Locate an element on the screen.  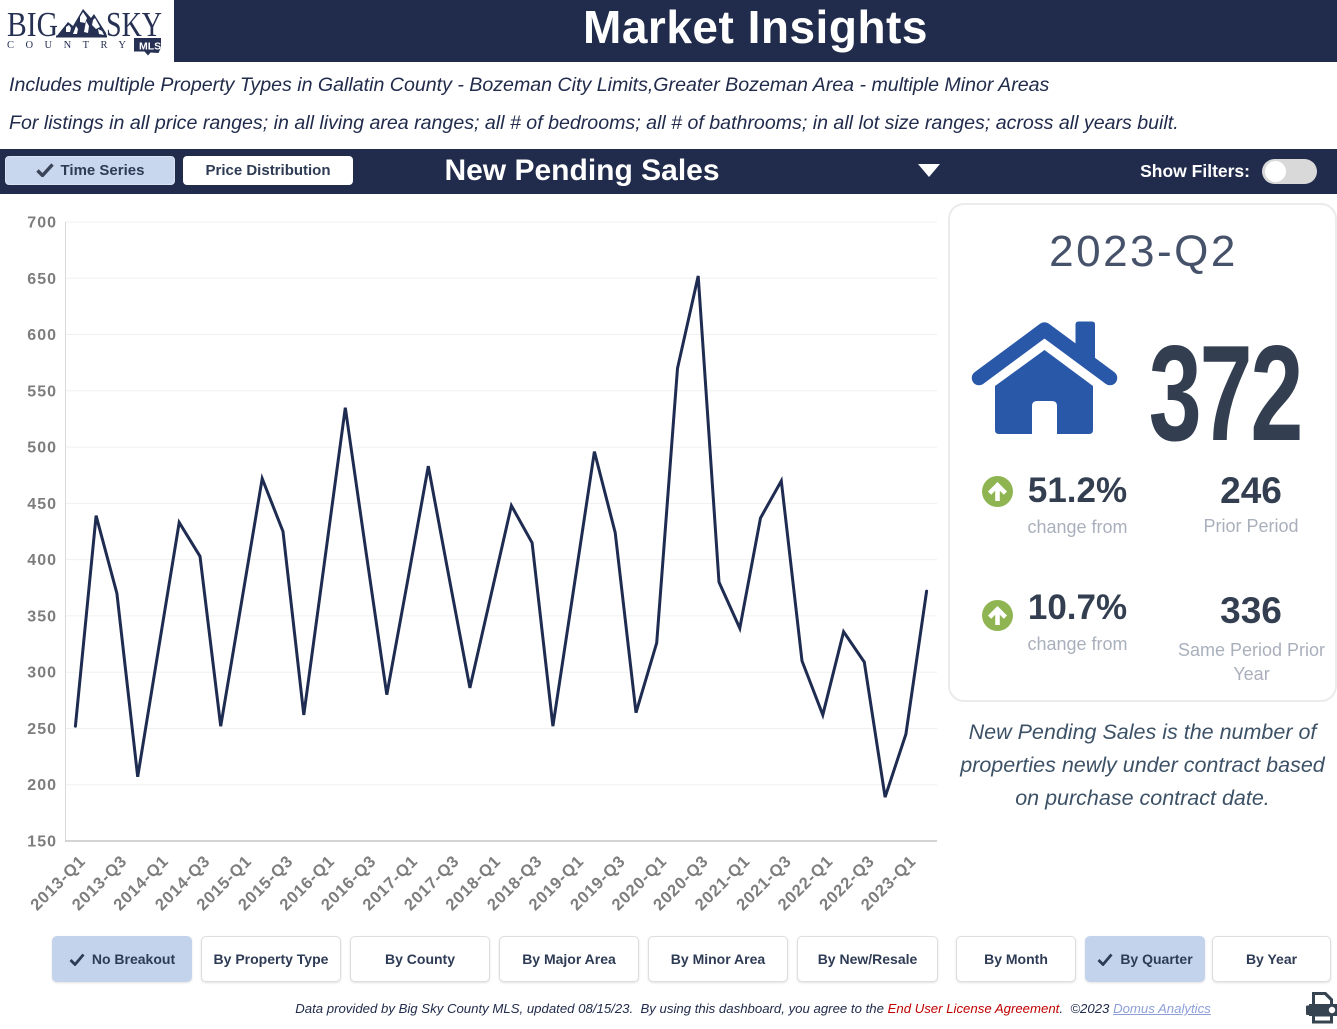
svg-text: 550 is located at coordinates (42, 391).